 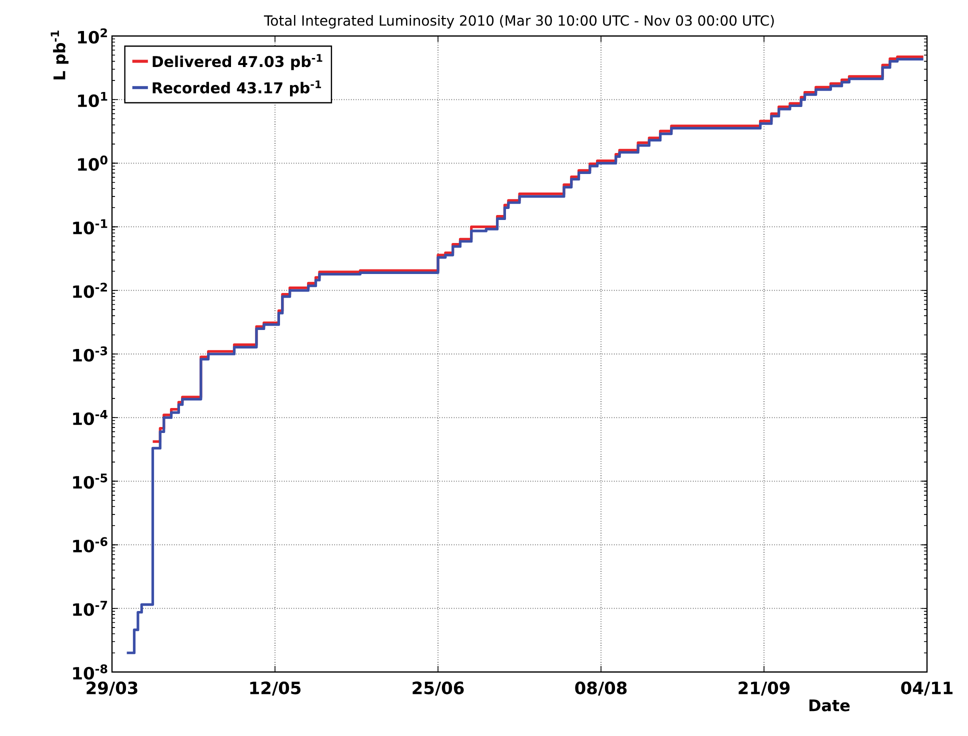 I want to click on y-tick-label: 10$^{-4}$, so click(x=90, y=418).